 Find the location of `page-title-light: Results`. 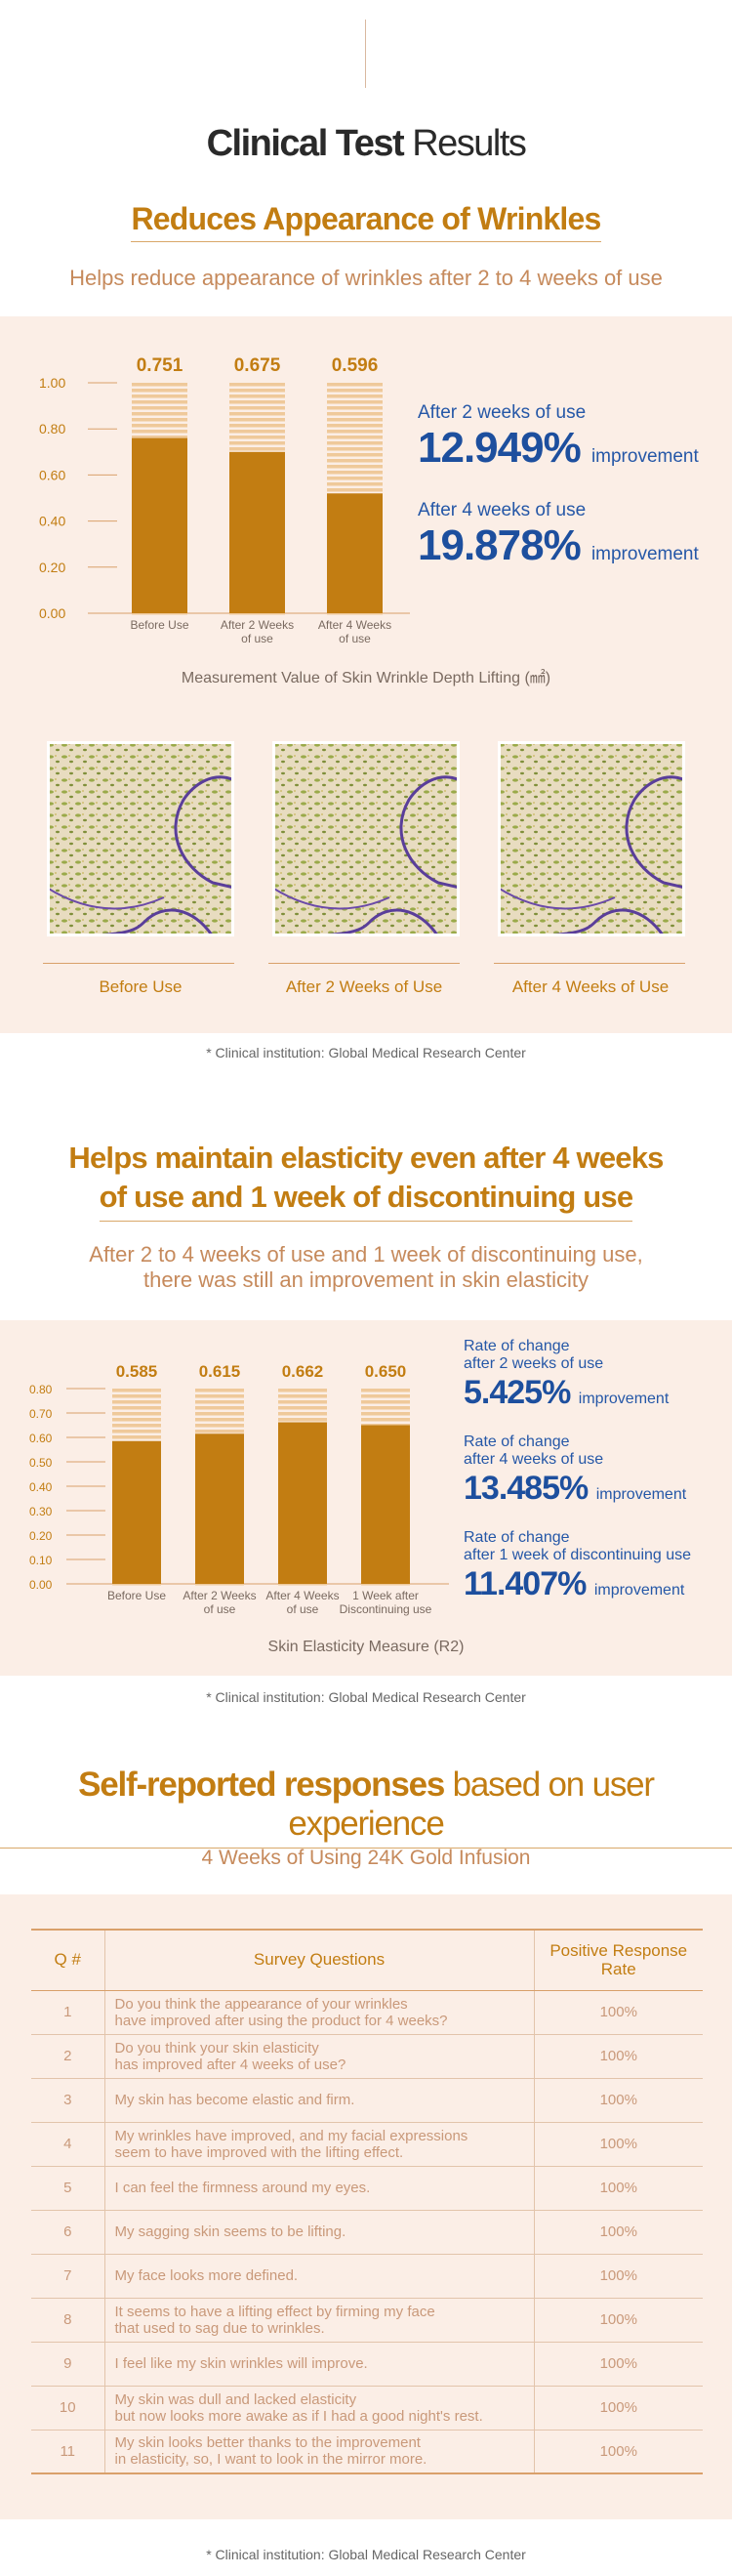

page-title-light: Results is located at coordinates (469, 143).